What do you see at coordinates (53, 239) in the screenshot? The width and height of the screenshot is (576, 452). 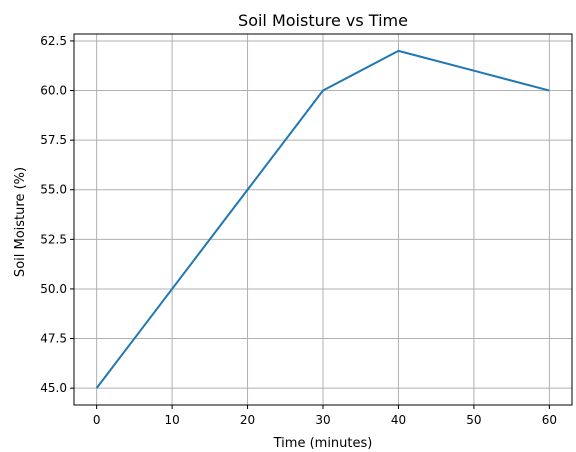 I see `y-tick-label: 52.5` at bounding box center [53, 239].